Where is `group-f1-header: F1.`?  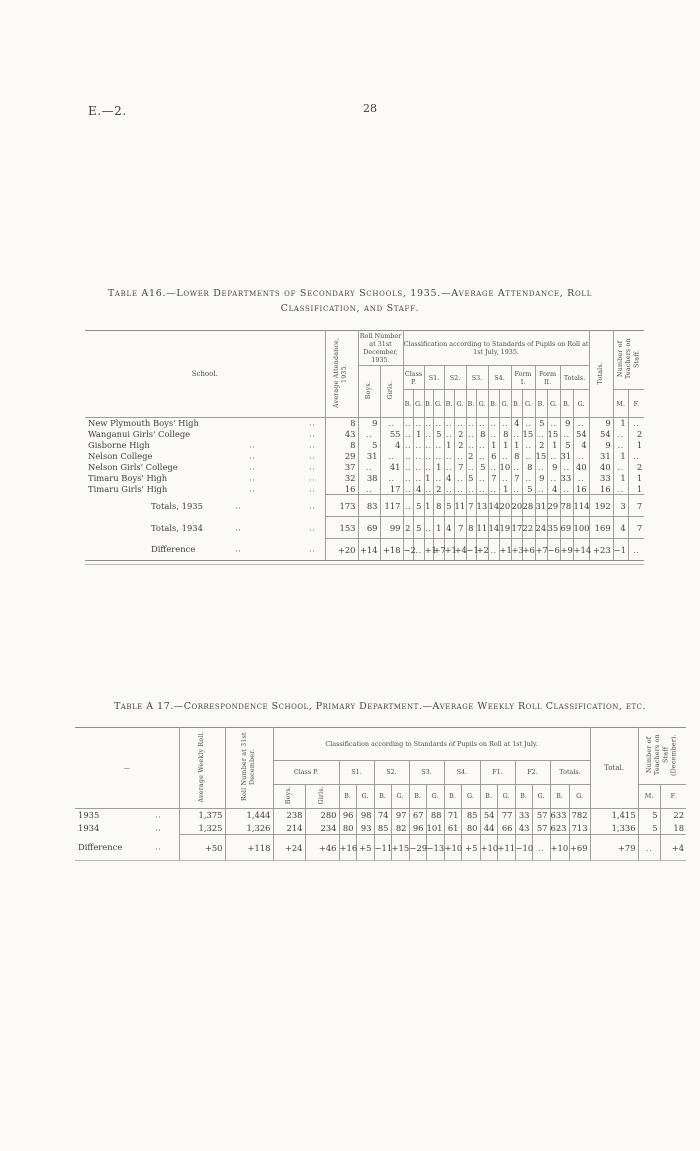 group-f1-header: F1. is located at coordinates (497, 772).